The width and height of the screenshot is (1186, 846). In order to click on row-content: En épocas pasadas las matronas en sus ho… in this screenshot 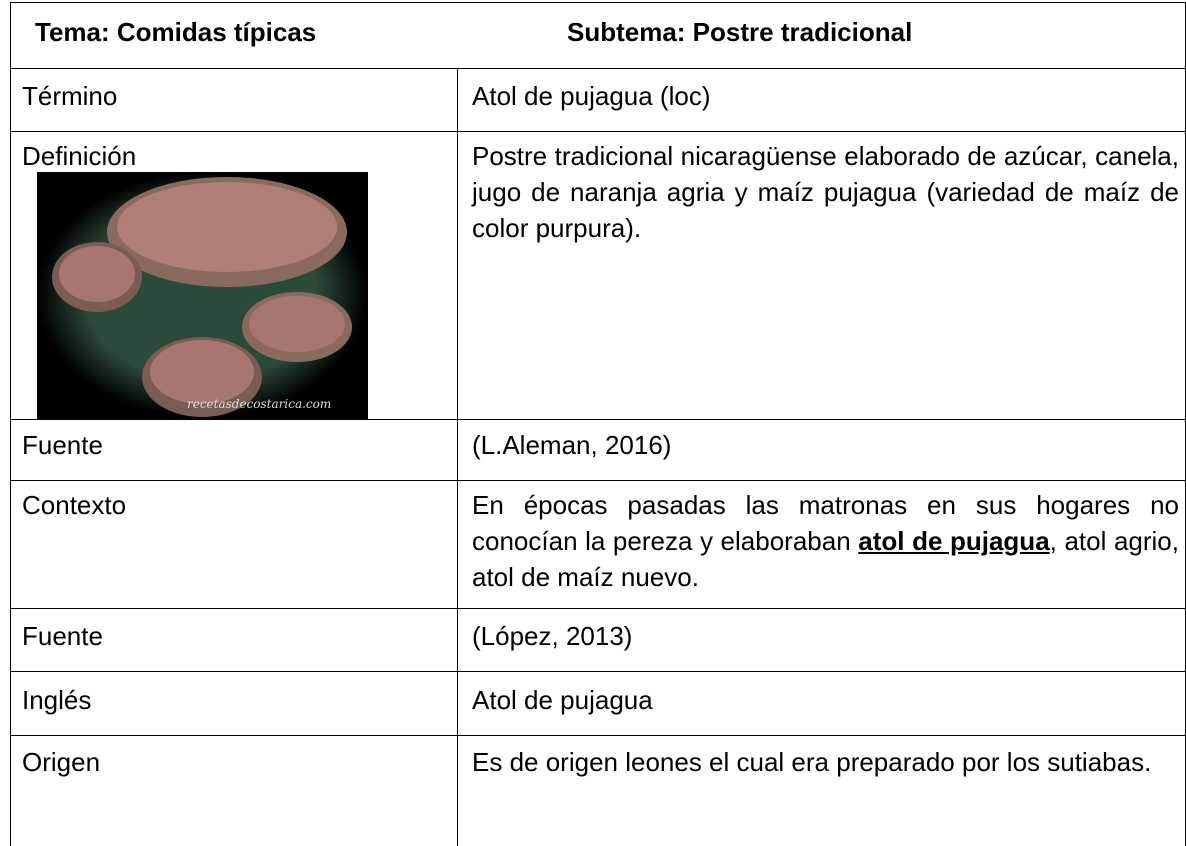, I will do `click(825, 541)`.